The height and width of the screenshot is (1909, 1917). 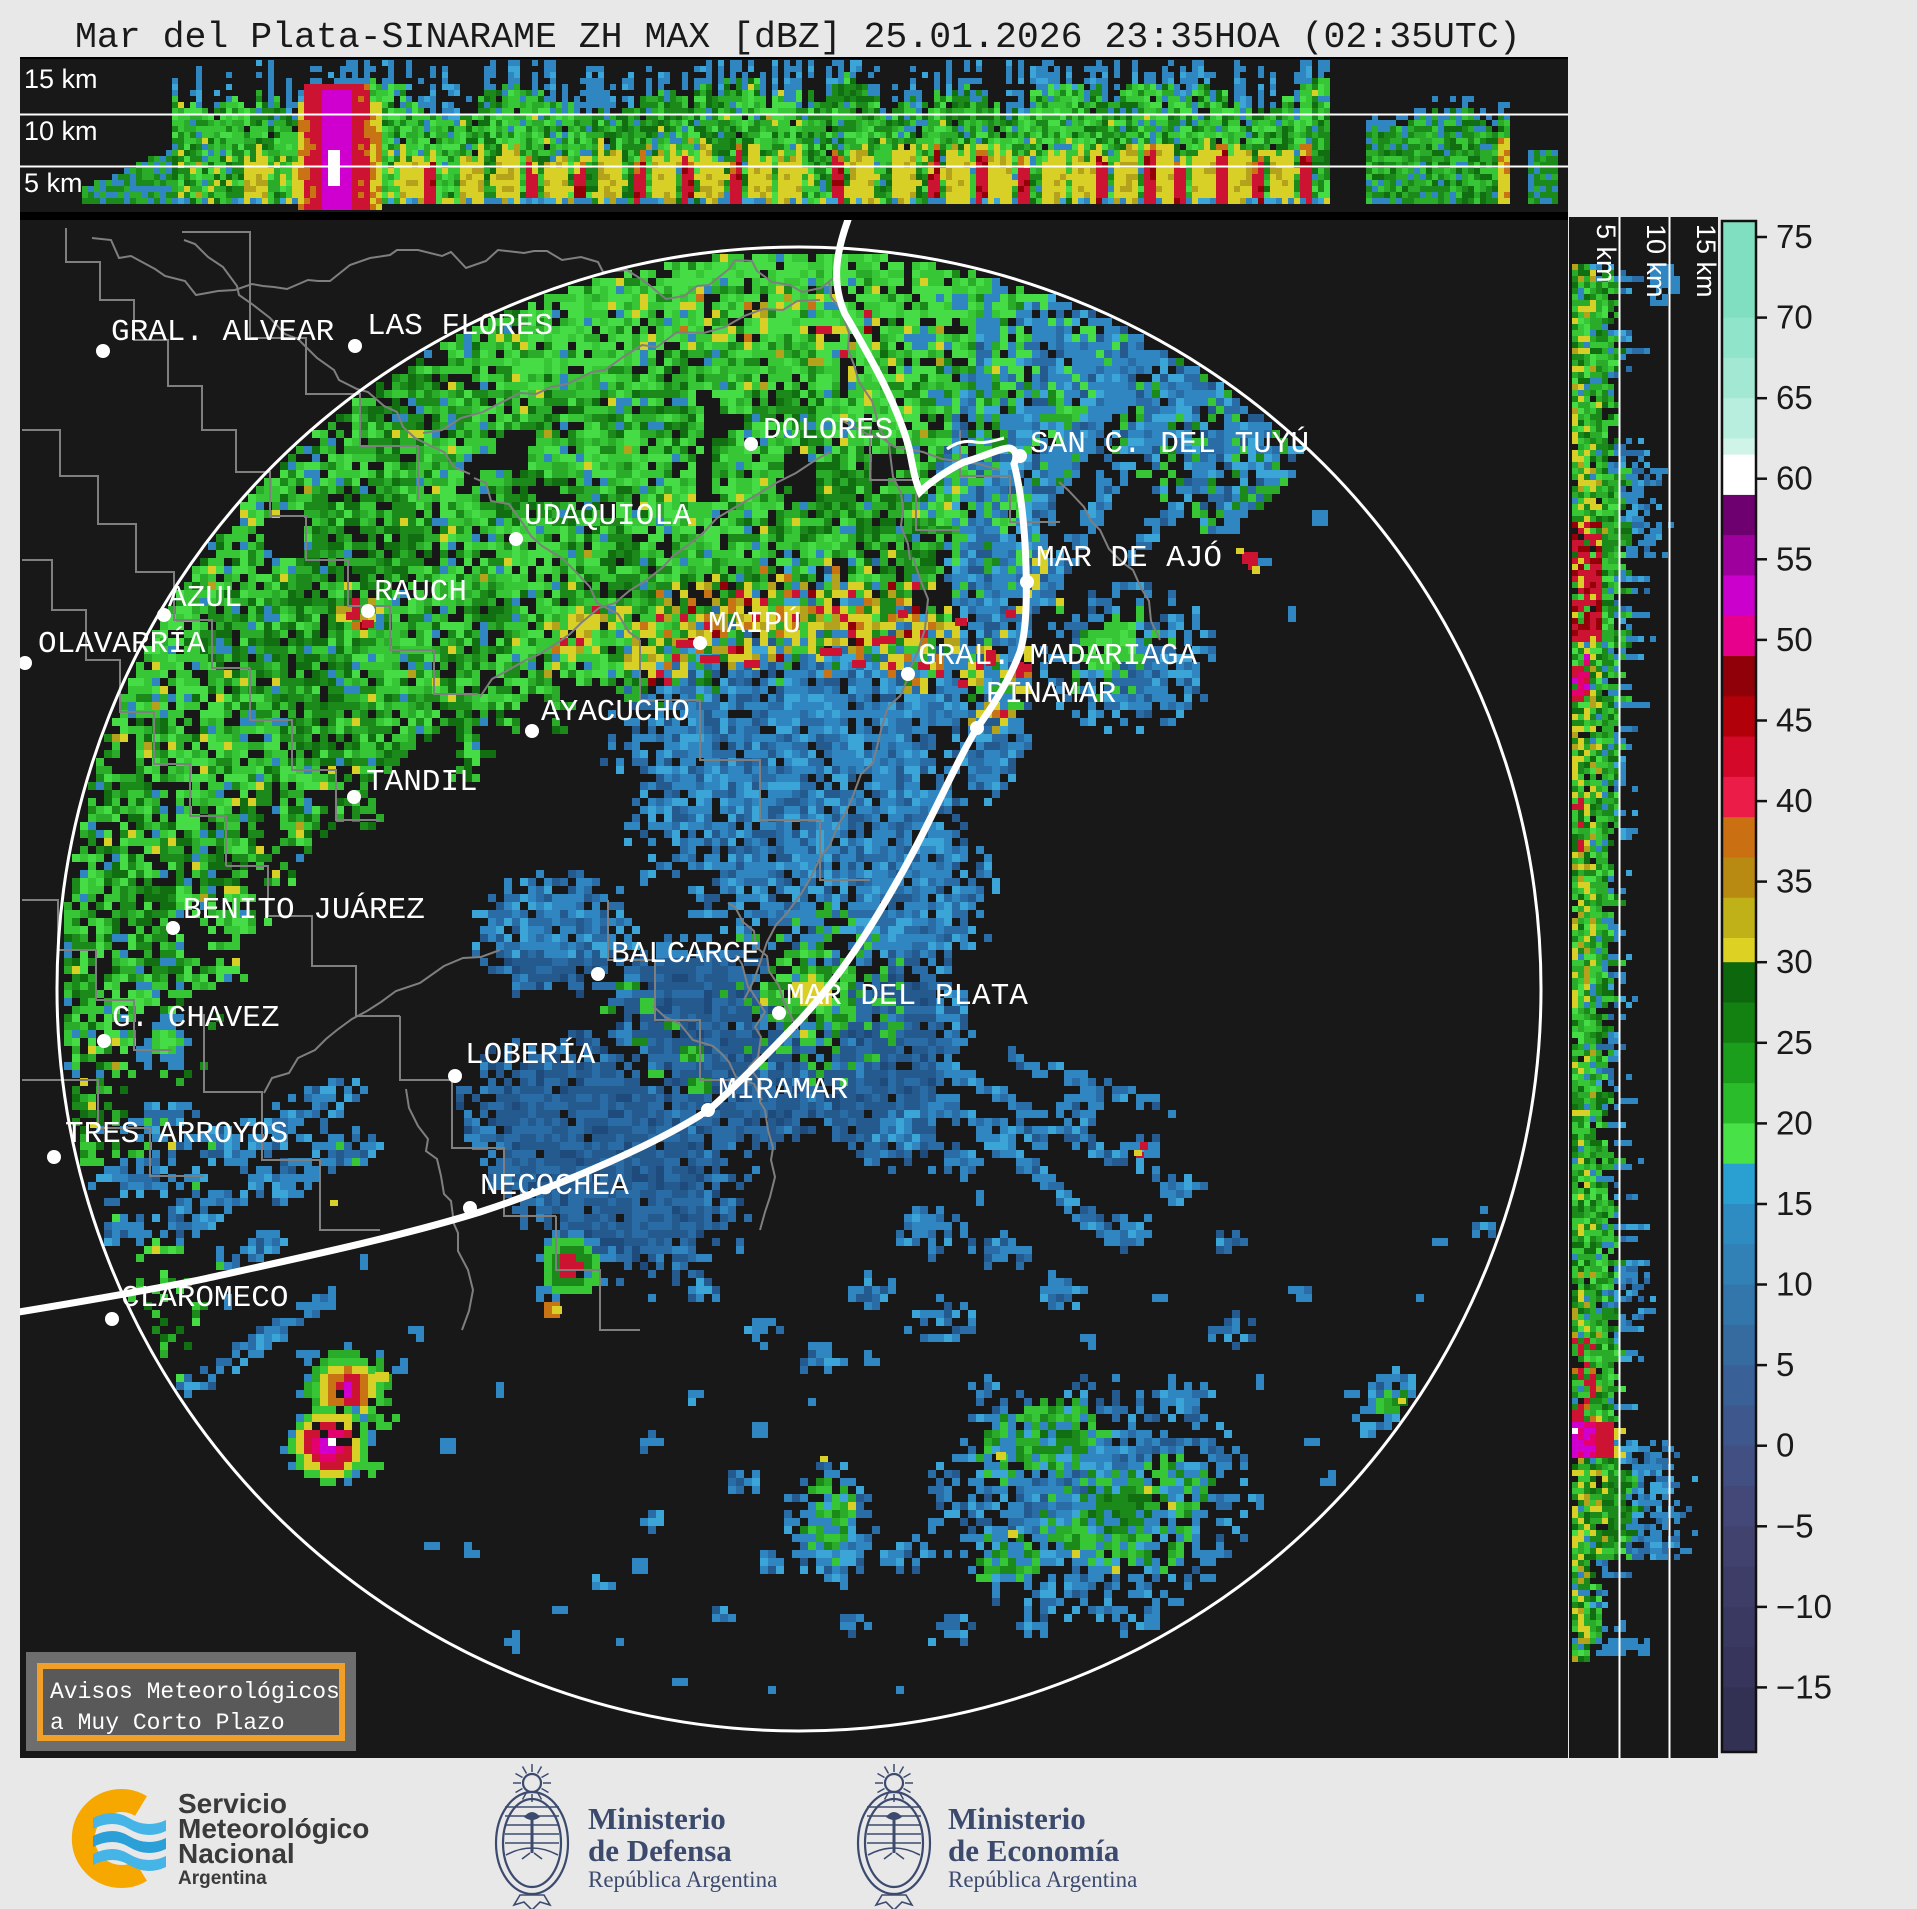 I want to click on svg-text: NECOCHEA, so click(x=554, y=1186).